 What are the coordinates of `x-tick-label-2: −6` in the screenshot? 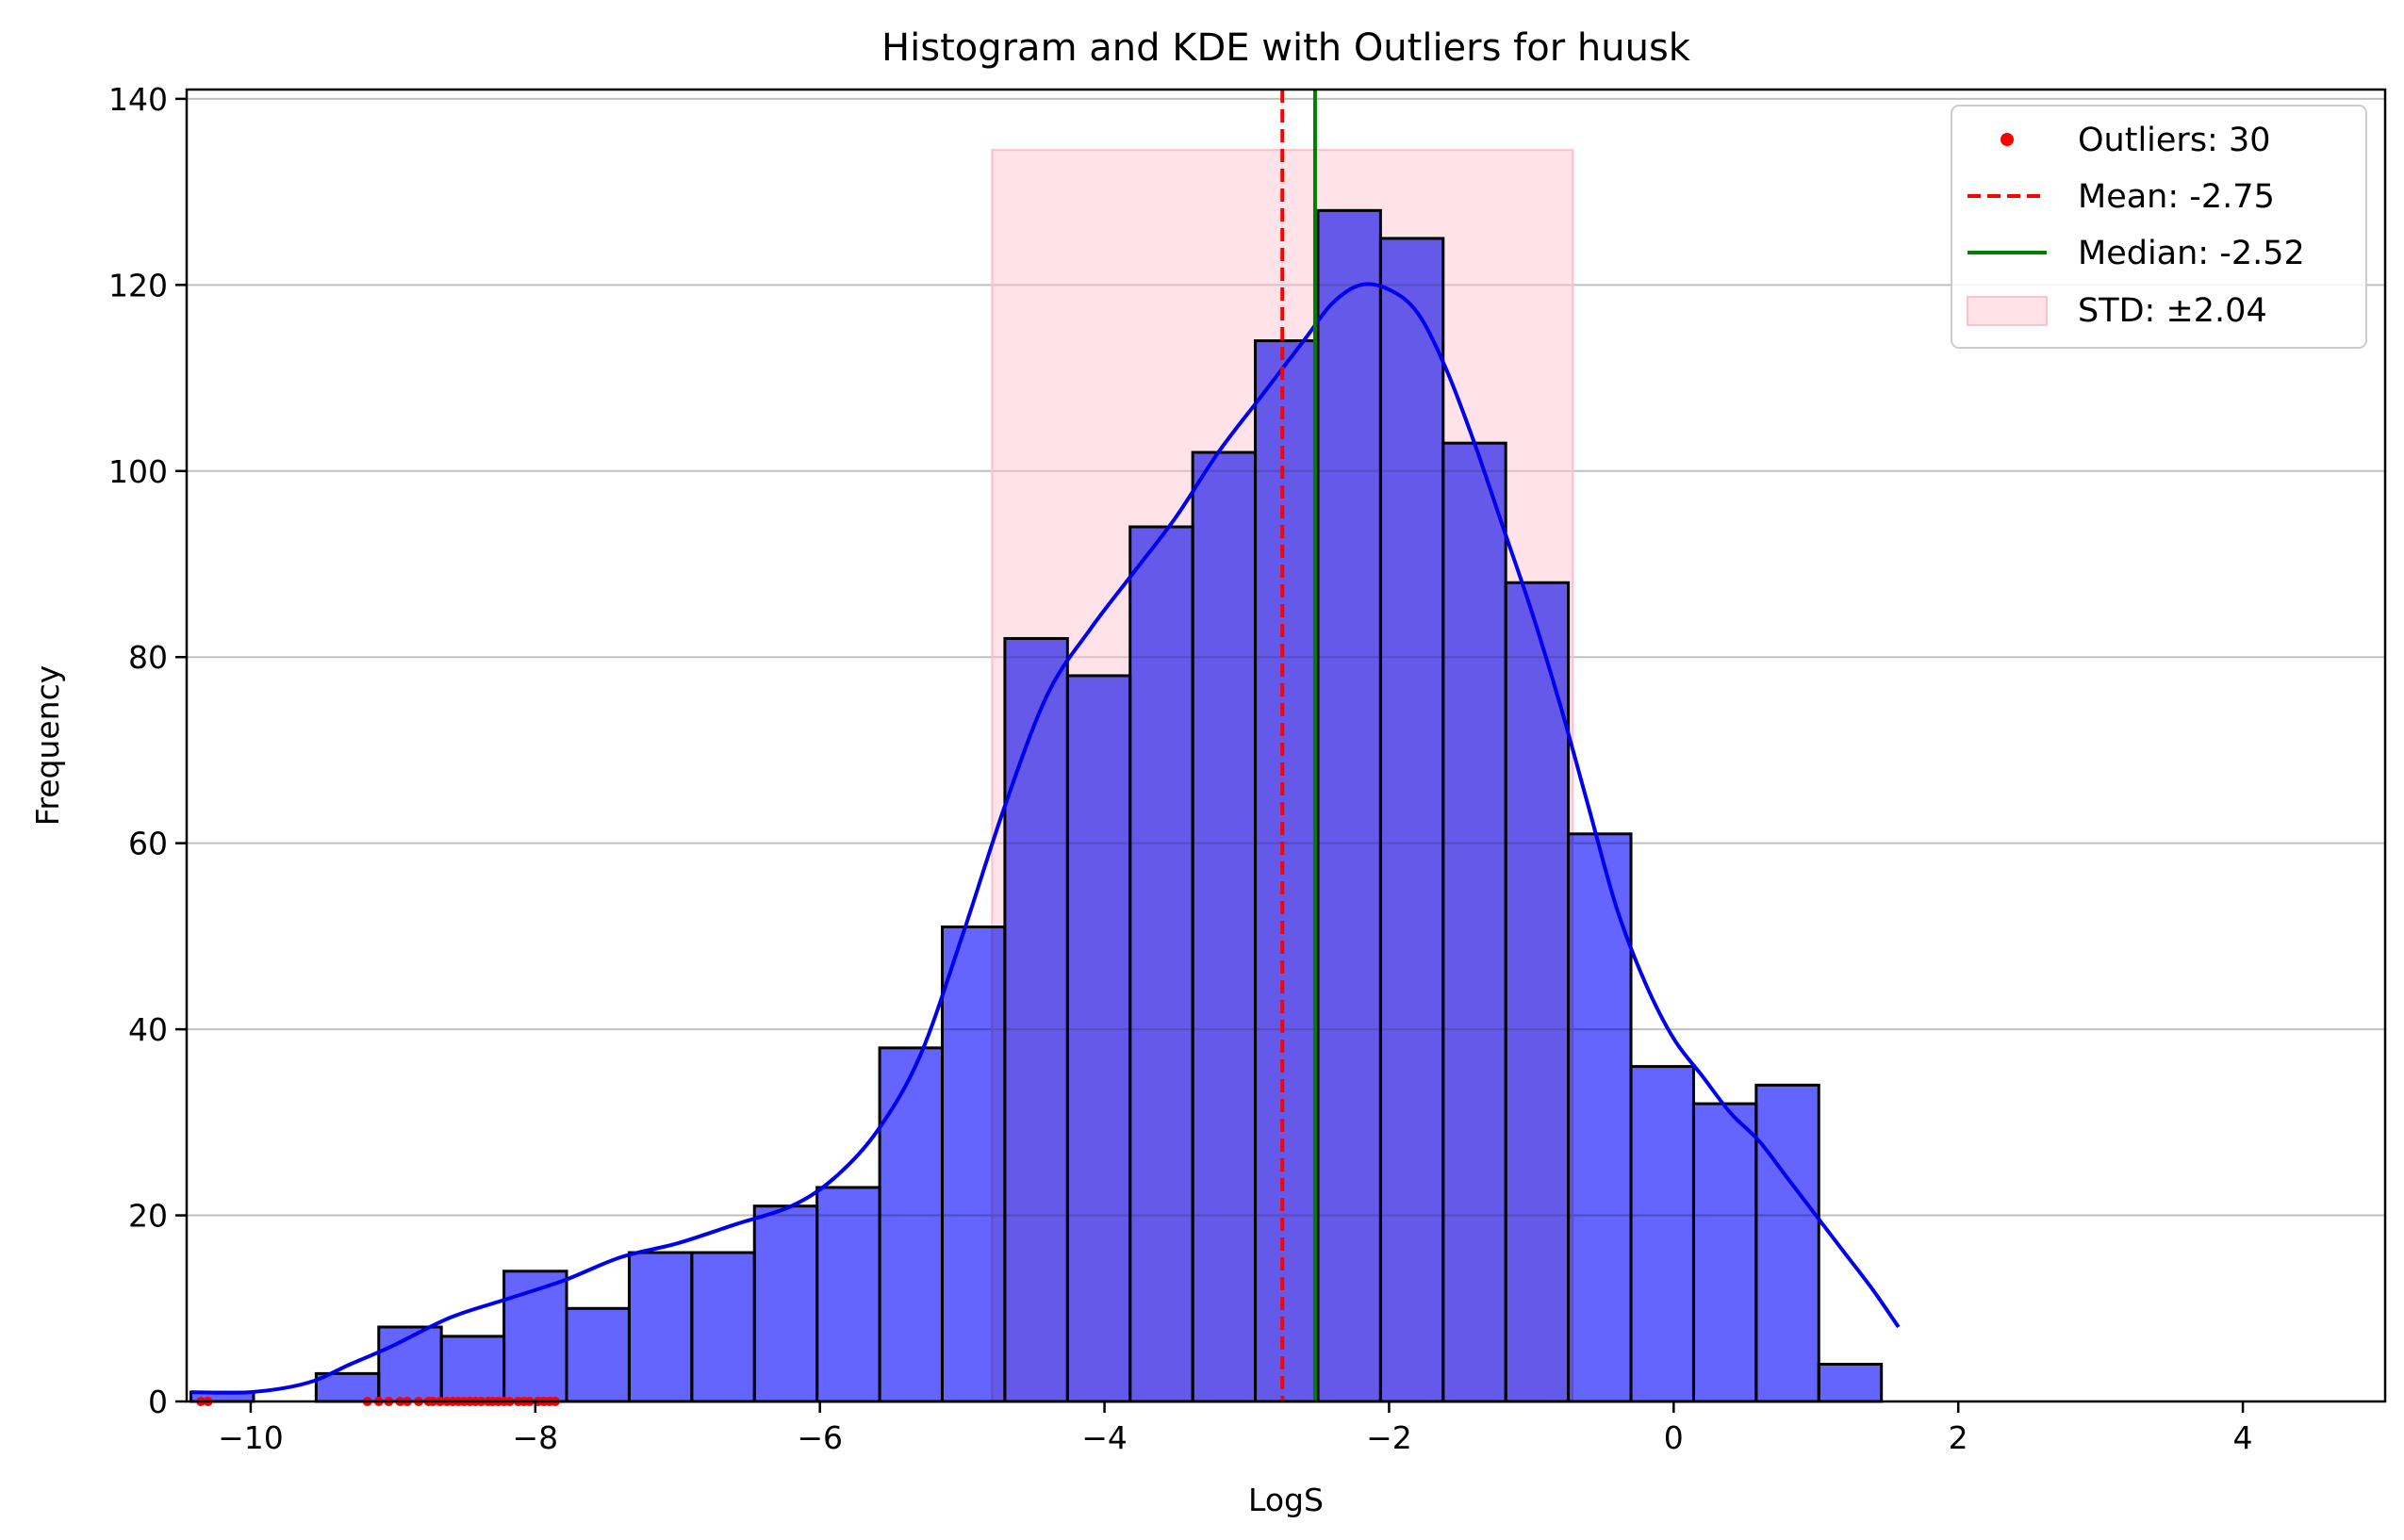 It's located at (820, 1437).